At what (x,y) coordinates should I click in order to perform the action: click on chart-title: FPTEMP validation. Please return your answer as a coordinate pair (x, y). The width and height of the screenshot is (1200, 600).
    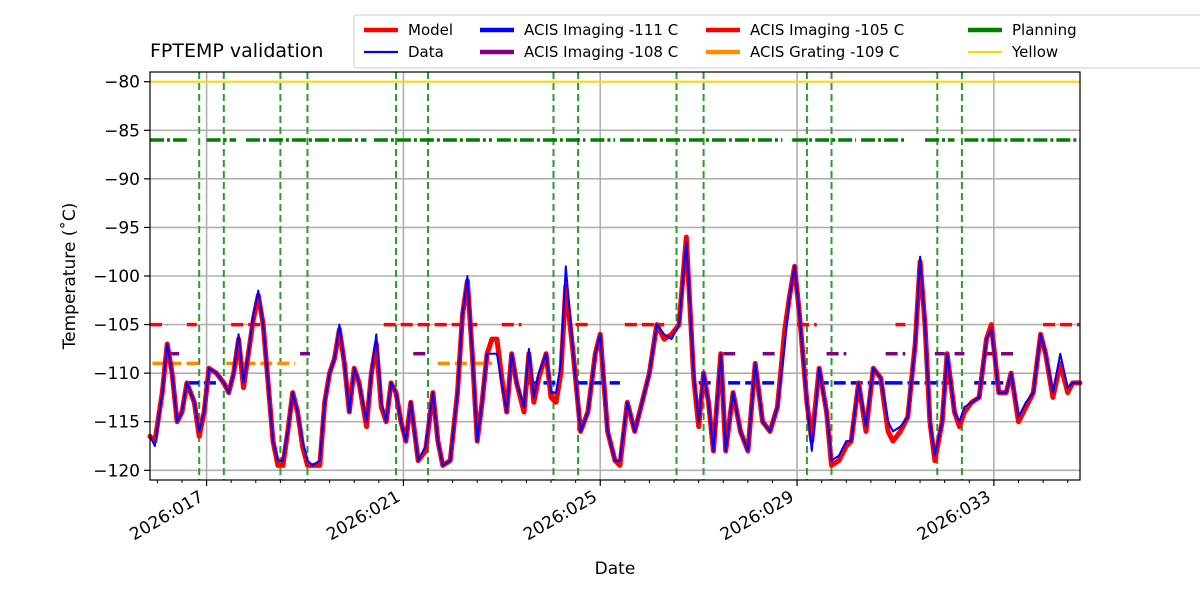
    Looking at the image, I should click on (236, 51).